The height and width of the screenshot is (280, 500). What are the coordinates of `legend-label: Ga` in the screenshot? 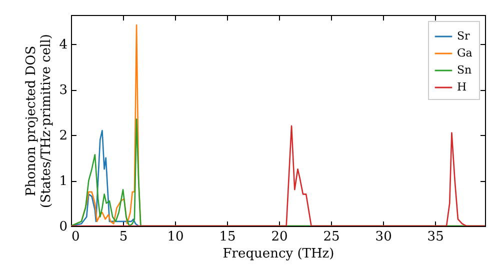 It's located at (465, 53).